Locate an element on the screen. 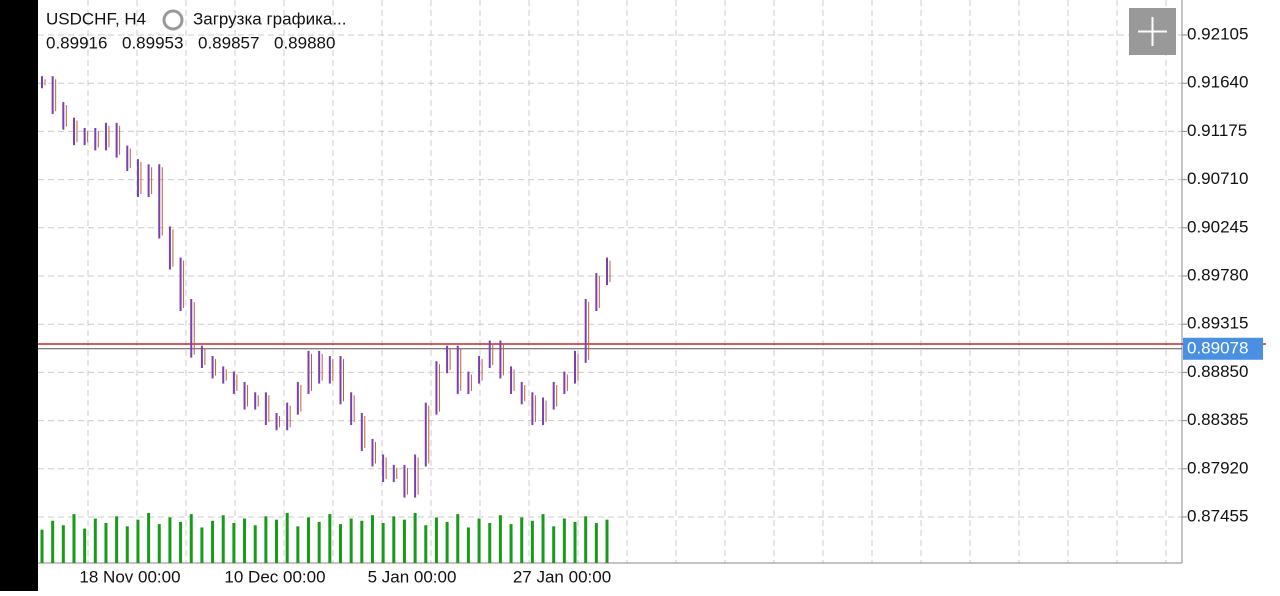  plus-icon is located at coordinates (1152, 31).